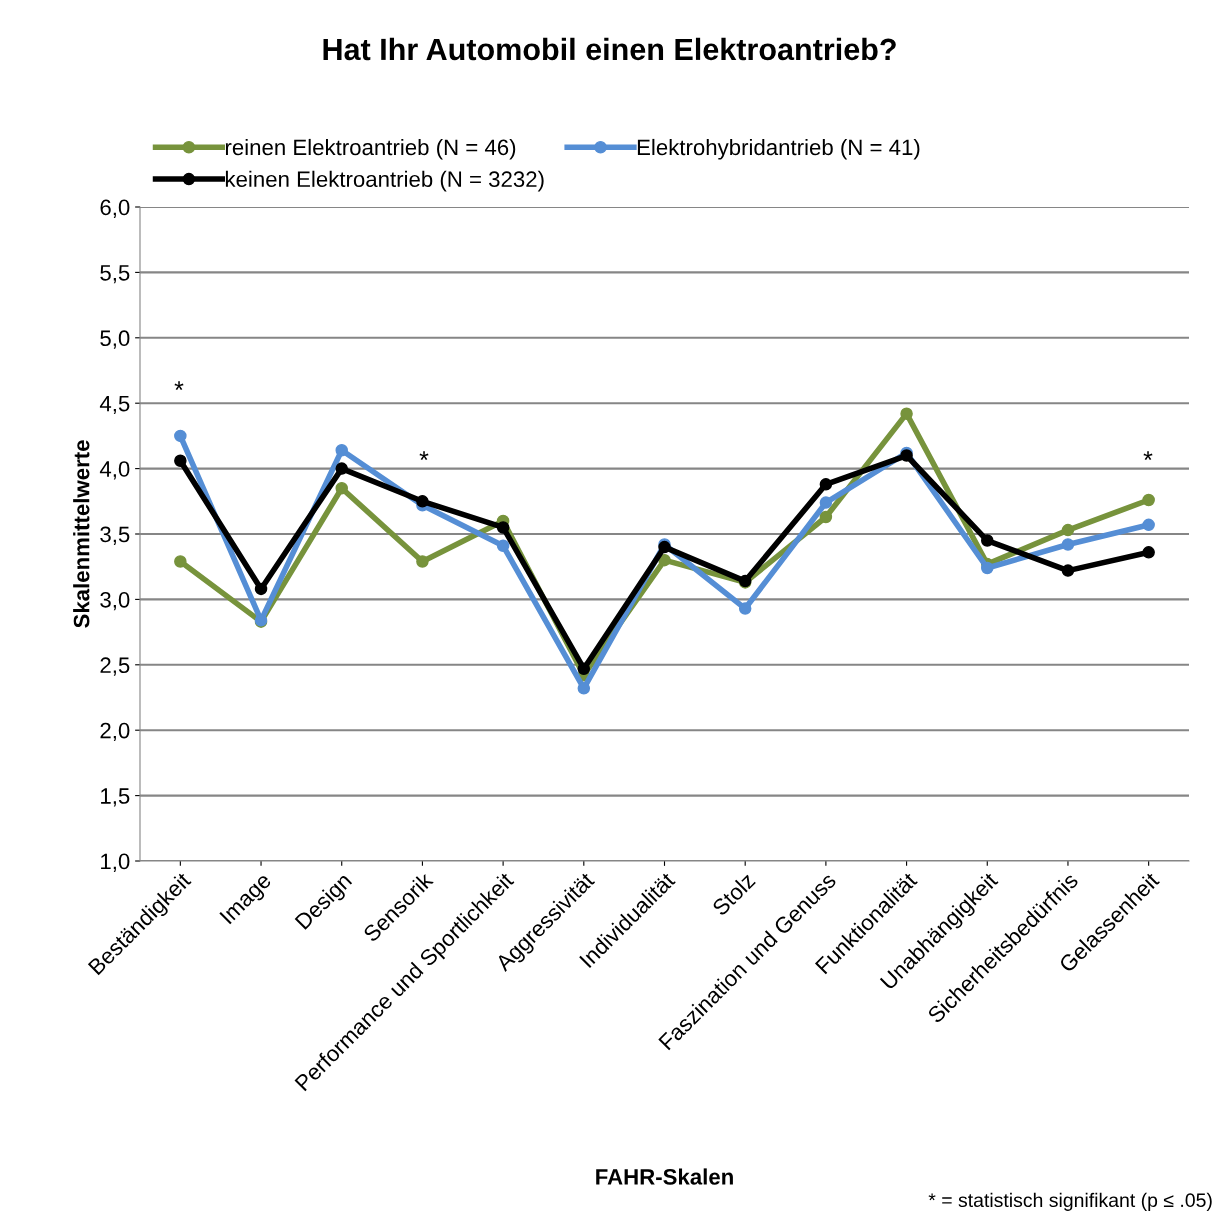 This screenshot has height=1217, width=1219. Describe the element at coordinates (1070, 1201) in the screenshot. I see `text: * = statistisch signifikant (p ≤ .05)` at that location.